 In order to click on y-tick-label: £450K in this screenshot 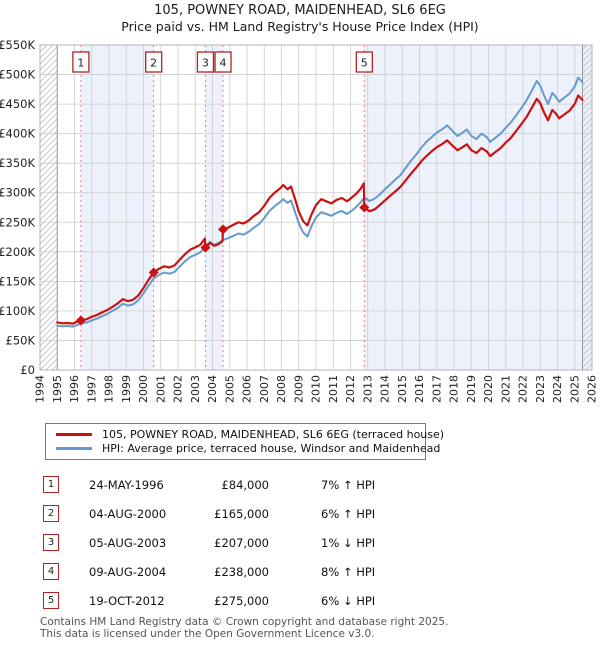, I will do `click(17, 104)`.